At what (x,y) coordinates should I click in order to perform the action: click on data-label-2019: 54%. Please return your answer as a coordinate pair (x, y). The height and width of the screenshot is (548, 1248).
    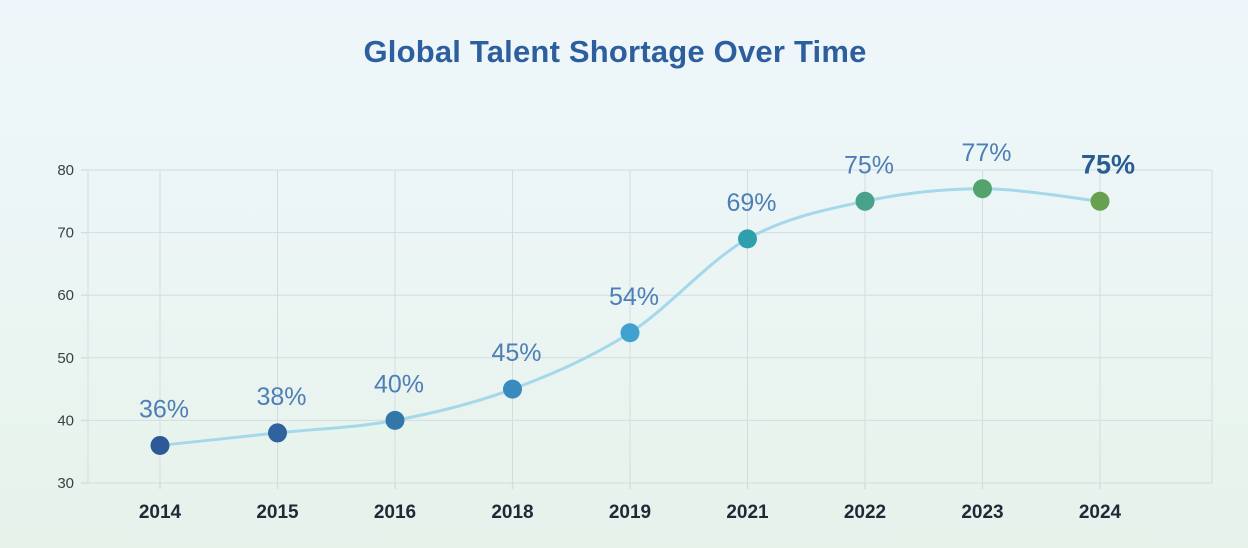
    Looking at the image, I should click on (634, 297).